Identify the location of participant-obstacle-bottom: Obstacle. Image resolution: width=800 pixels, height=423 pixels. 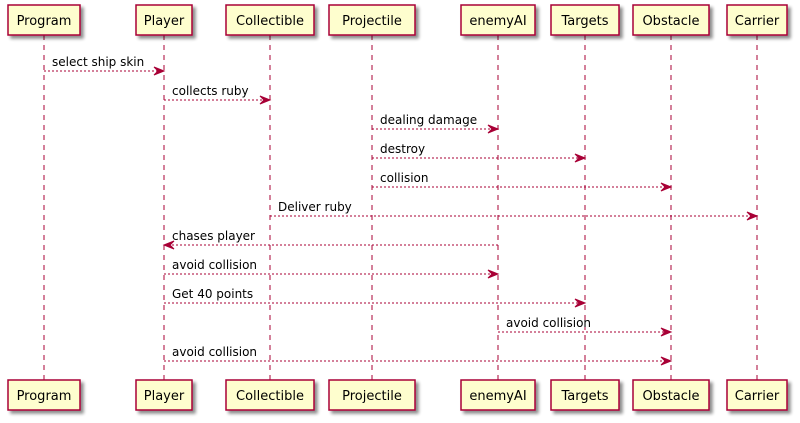
(671, 395).